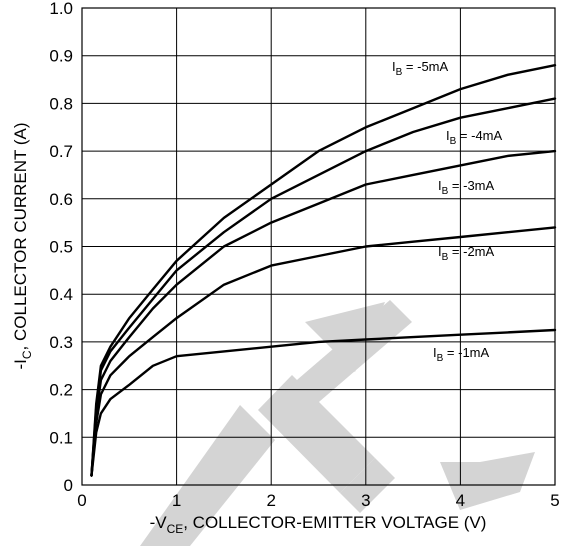 The height and width of the screenshot is (546, 567). What do you see at coordinates (61, 103) in the screenshot?
I see `y-tick-label: 0.8` at bounding box center [61, 103].